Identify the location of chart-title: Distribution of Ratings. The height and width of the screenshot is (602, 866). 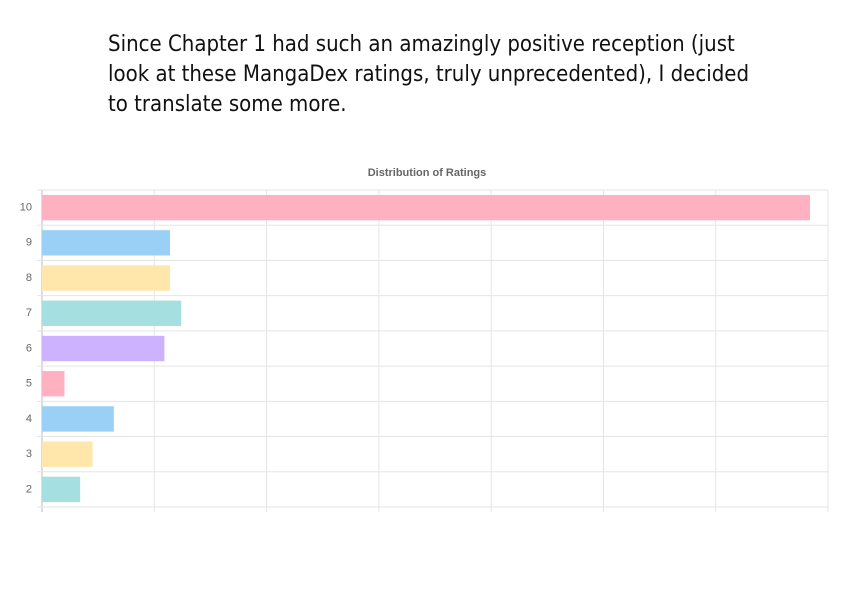
(427, 173).